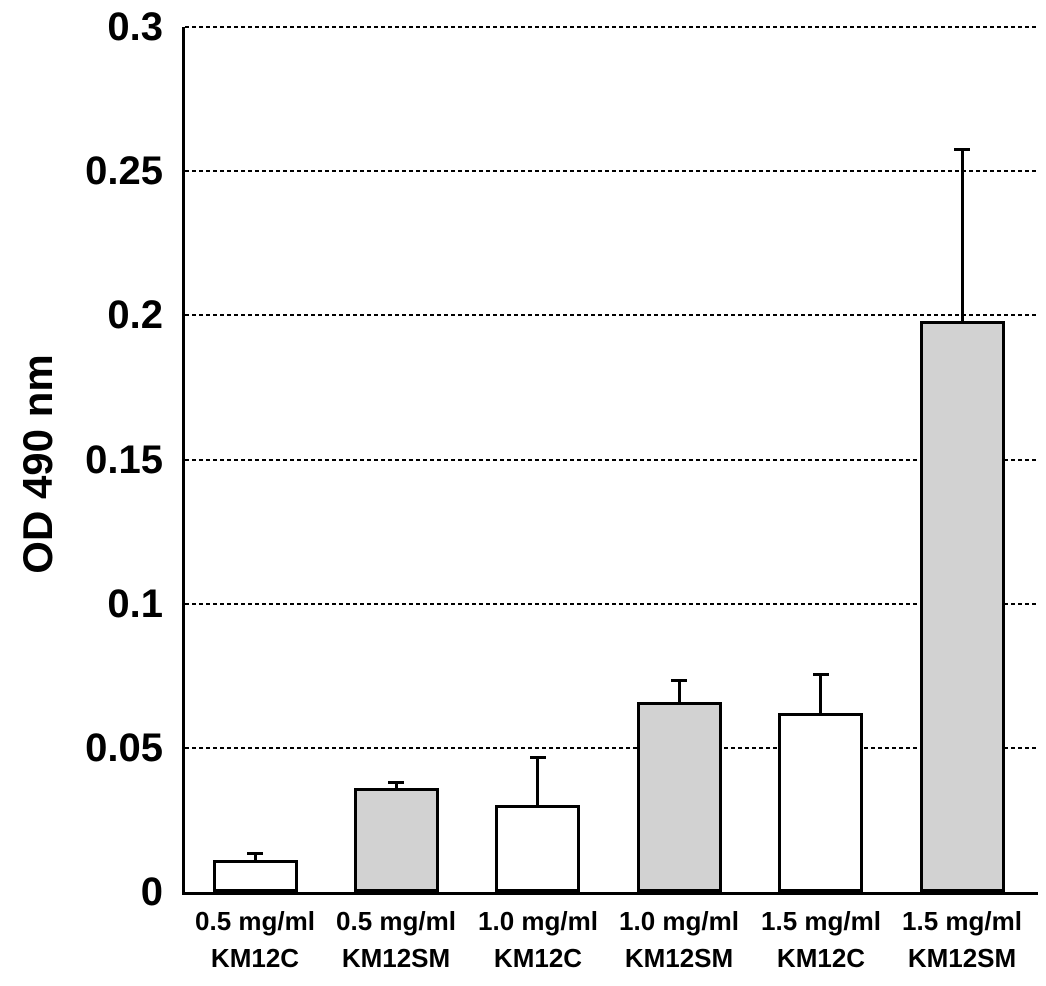 The width and height of the screenshot is (1046, 986). What do you see at coordinates (255, 876) in the screenshot?
I see `bar-0.5-km12c` at bounding box center [255, 876].